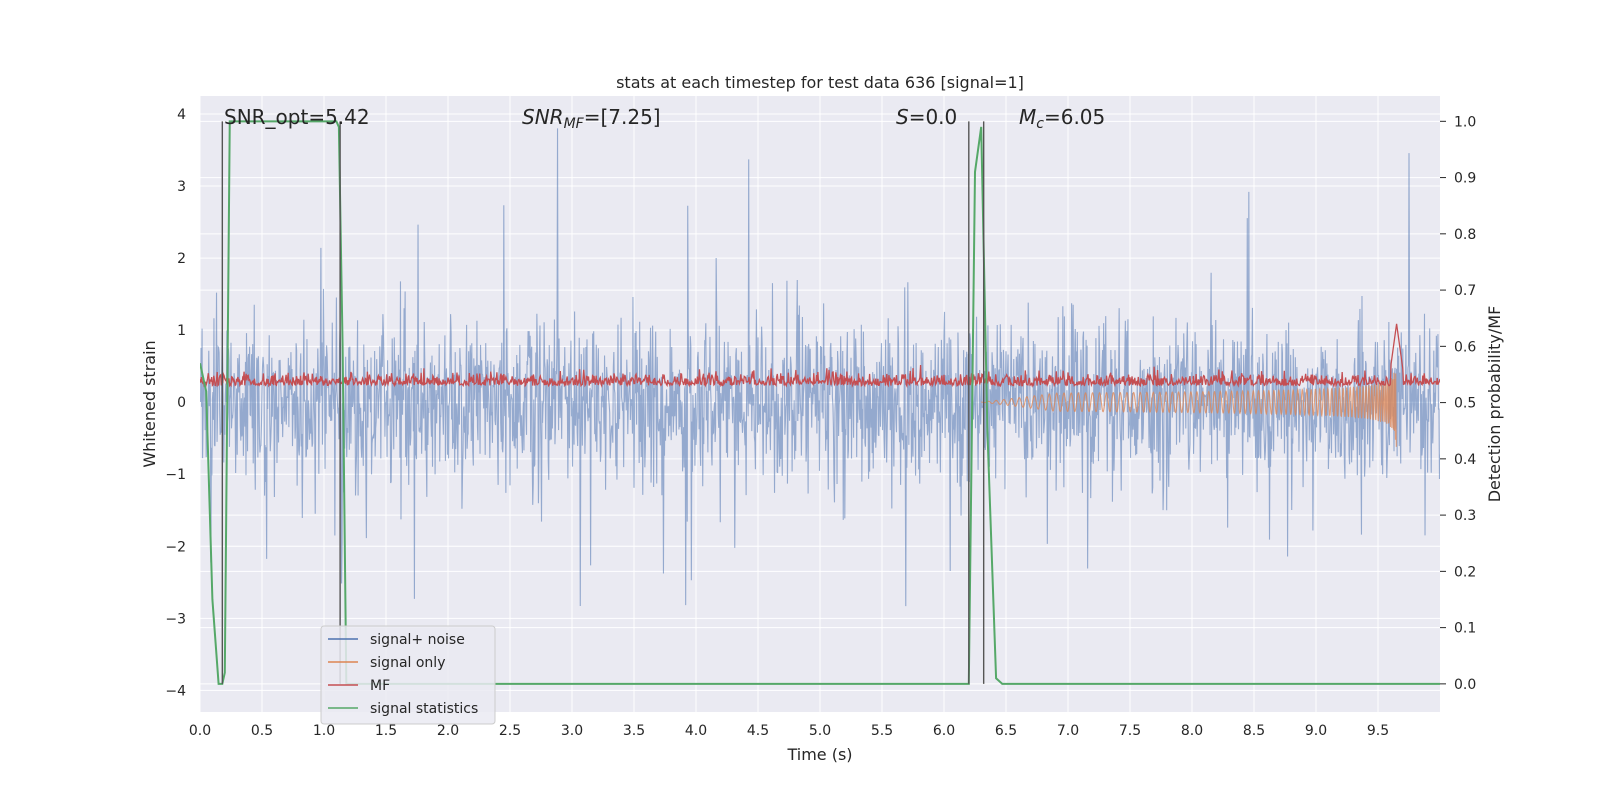  I want to click on left-y-tick-label: 0, so click(181, 403).